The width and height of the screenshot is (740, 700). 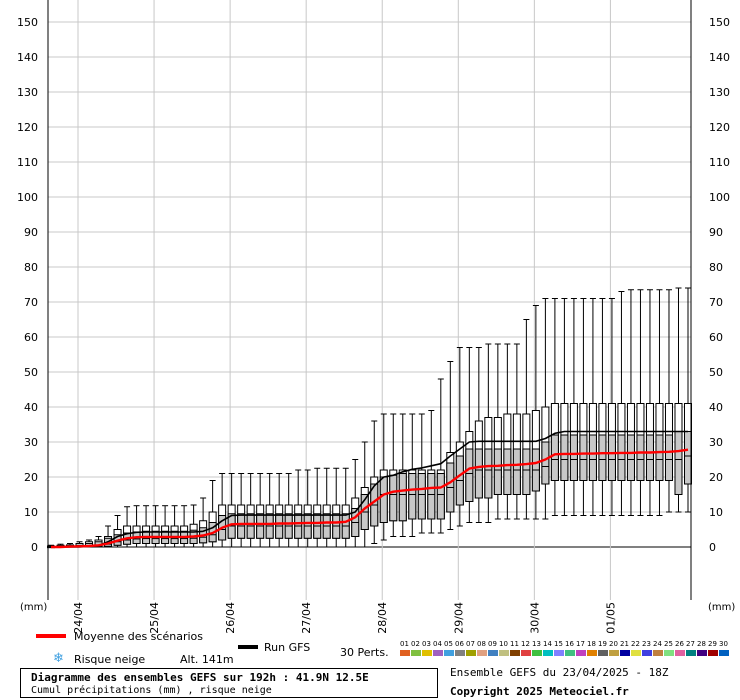 I want to click on y-tick-label: 30, so click(x=31, y=442).